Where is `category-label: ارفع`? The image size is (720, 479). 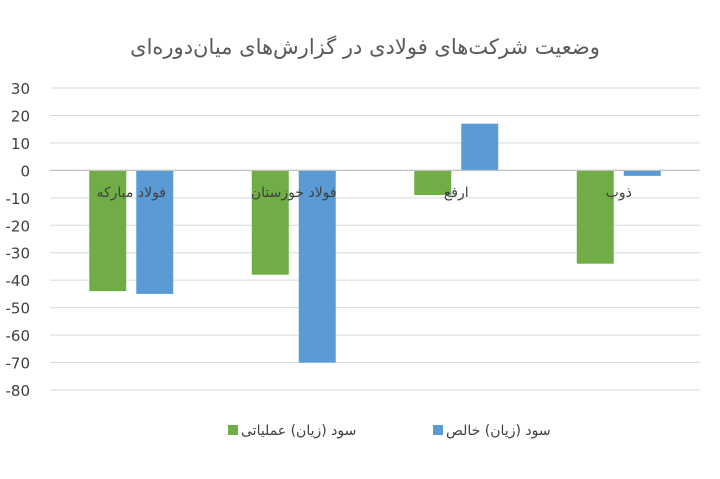
category-label: ارفع is located at coordinates (456, 193).